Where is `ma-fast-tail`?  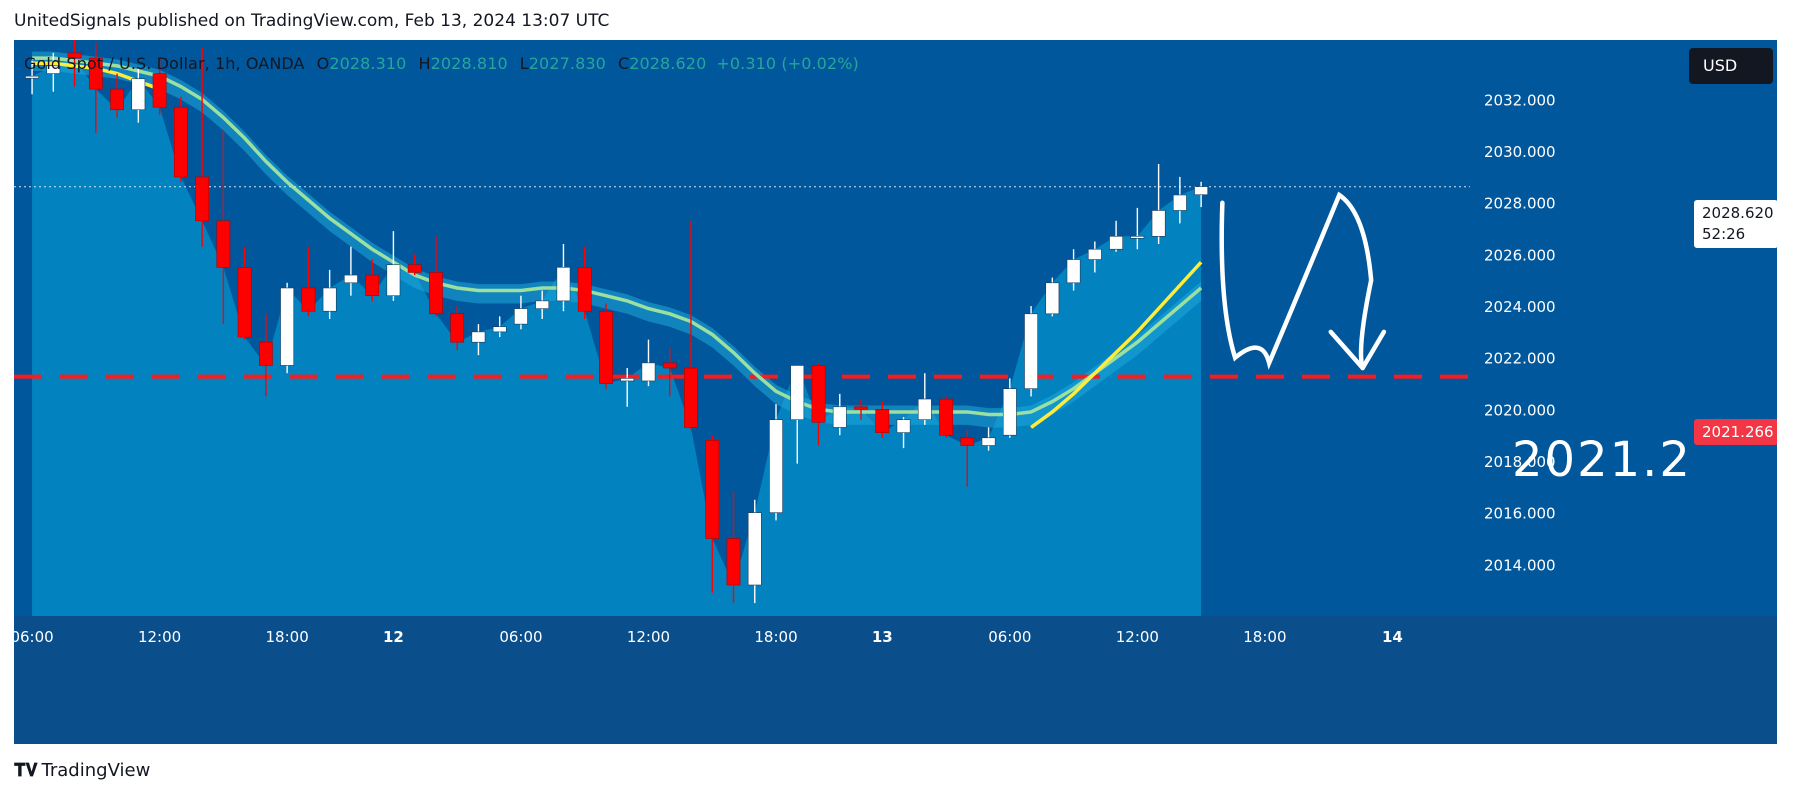
ma-fast-tail is located at coordinates (1116, 344).